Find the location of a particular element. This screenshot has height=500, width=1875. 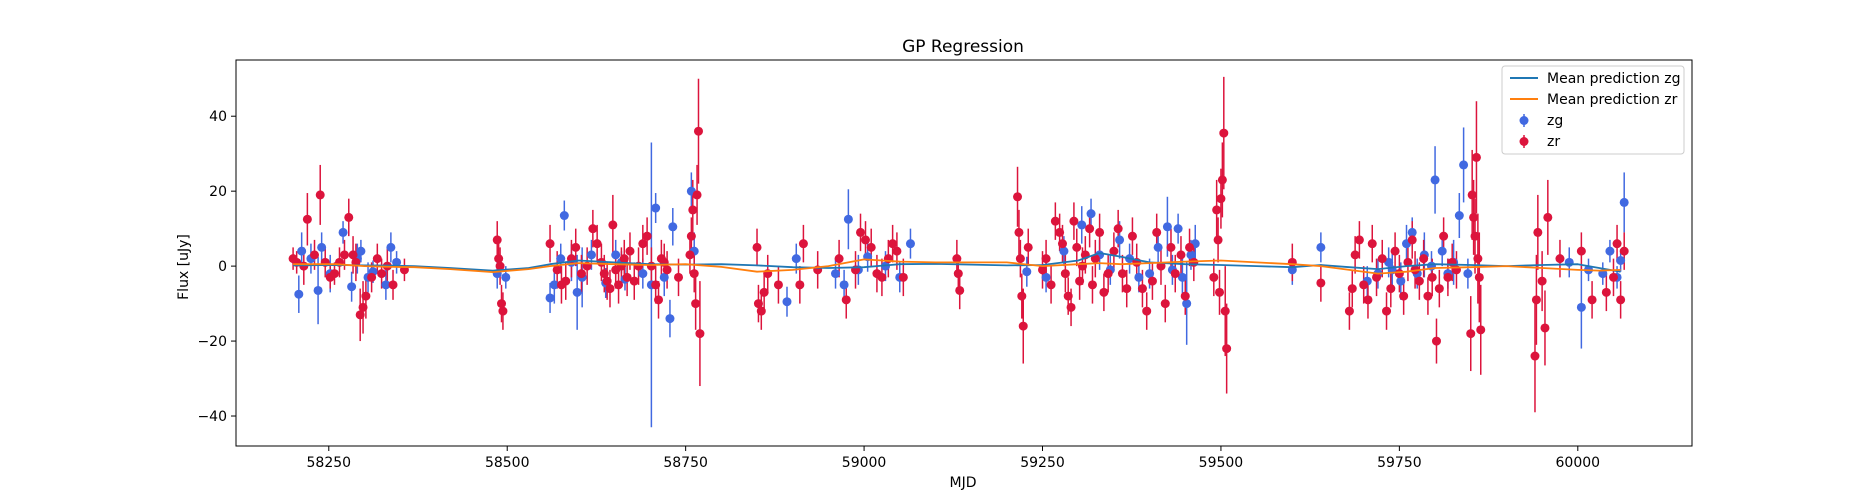

x-axis-label: MJD is located at coordinates (963, 483).